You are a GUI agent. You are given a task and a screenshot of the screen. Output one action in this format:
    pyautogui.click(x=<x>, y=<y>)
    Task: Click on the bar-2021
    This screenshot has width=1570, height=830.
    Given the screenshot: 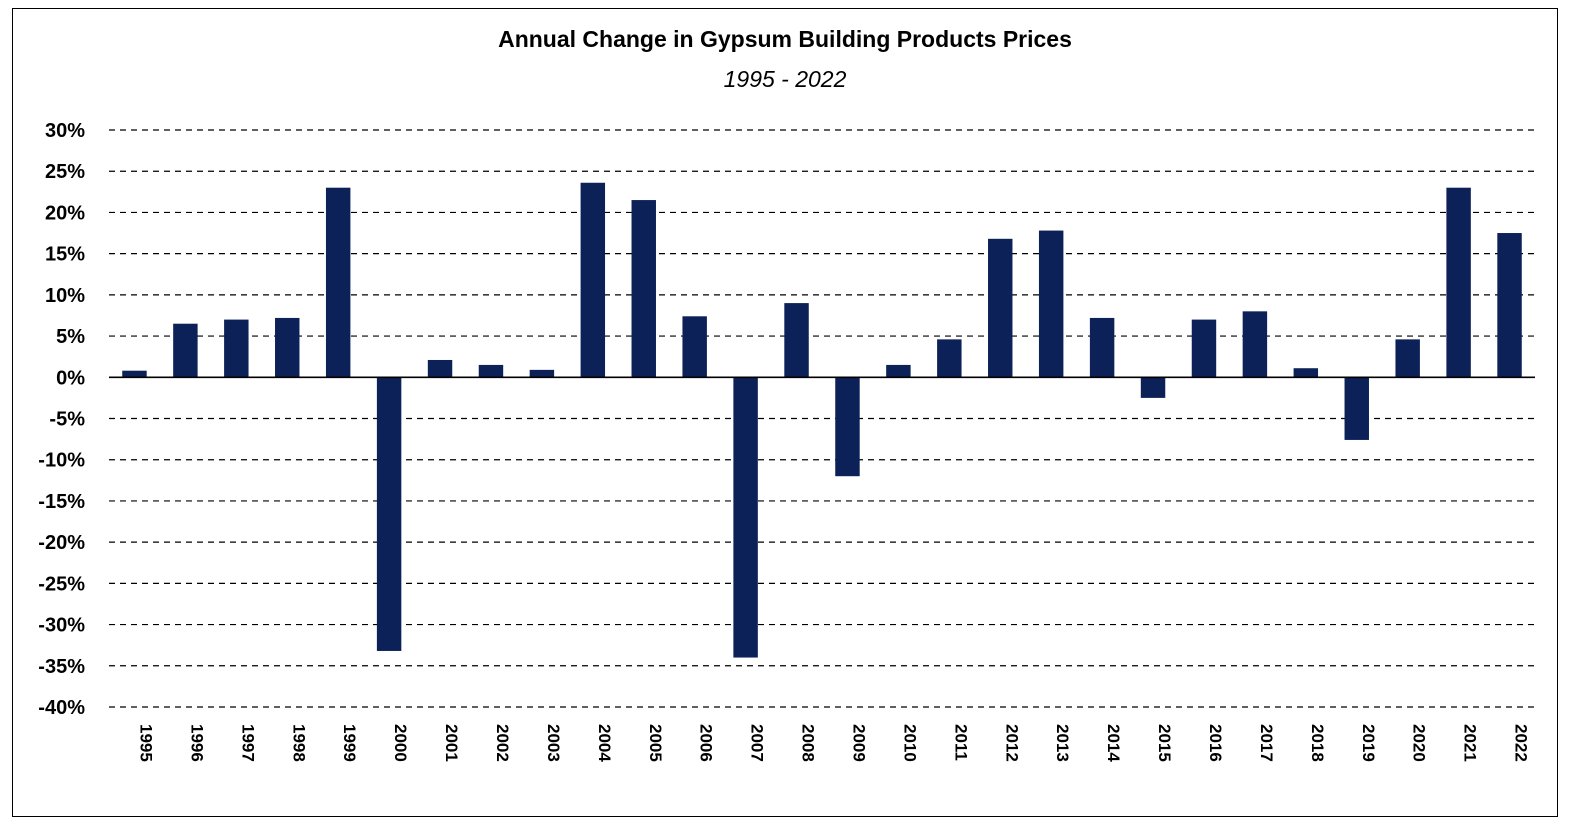 What is the action you would take?
    pyautogui.click(x=1458, y=282)
    